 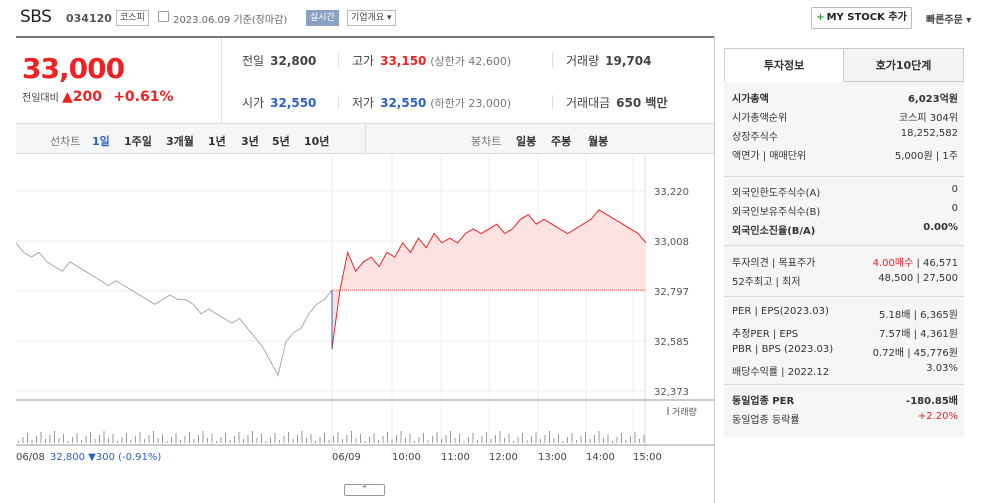 What do you see at coordinates (230, 20) in the screenshot?
I see `base-date: 2023.06.09 기준(장마감)` at bounding box center [230, 20].